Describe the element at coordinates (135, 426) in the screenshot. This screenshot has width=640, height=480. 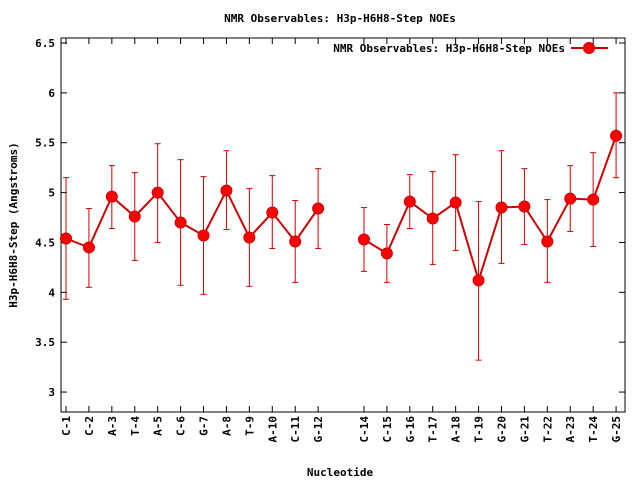
I see `x-tick-label: T-4` at that location.